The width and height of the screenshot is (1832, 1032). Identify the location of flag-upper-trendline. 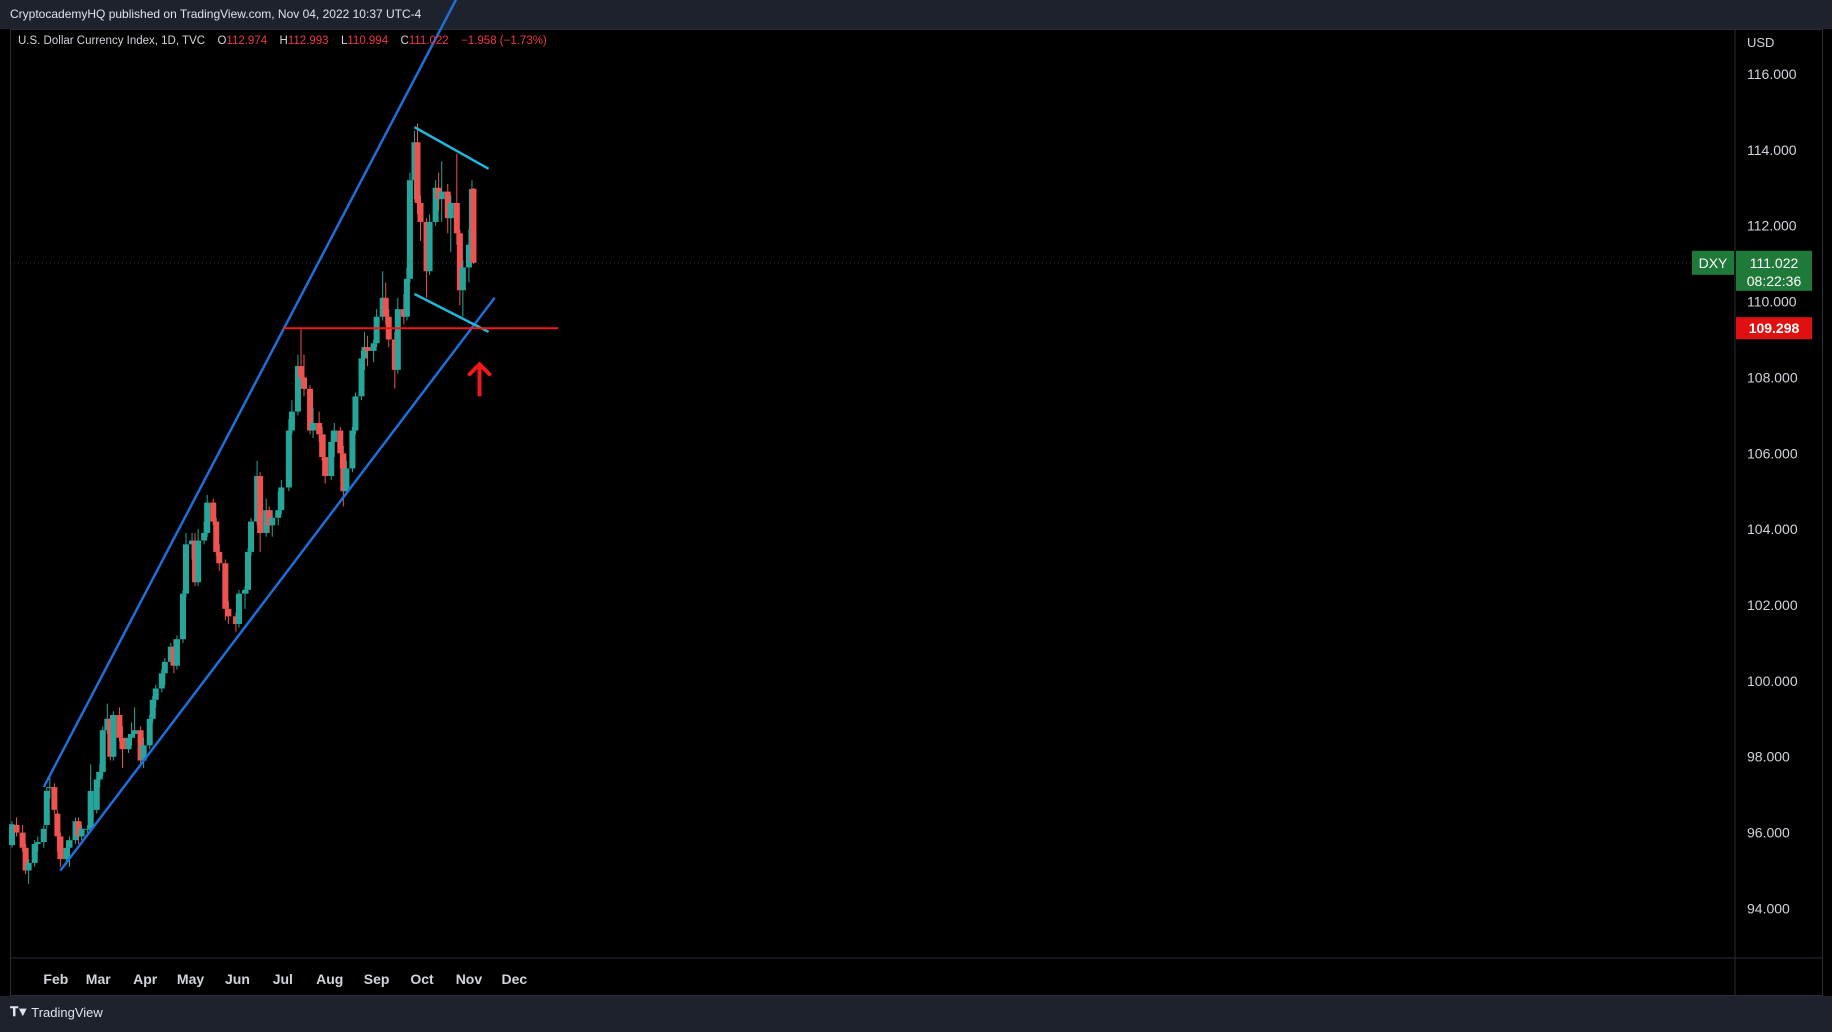
(451, 148).